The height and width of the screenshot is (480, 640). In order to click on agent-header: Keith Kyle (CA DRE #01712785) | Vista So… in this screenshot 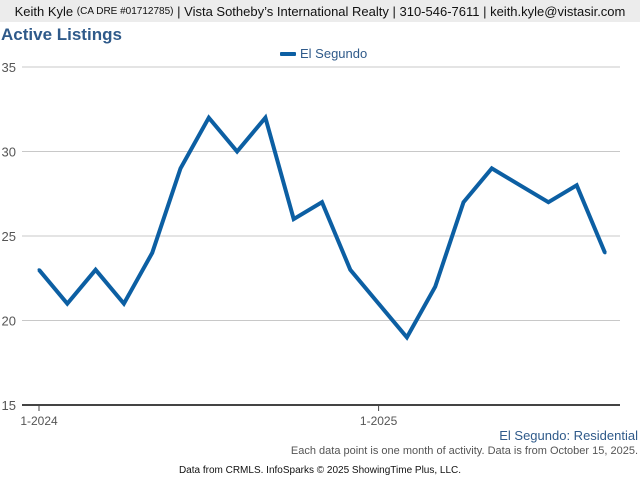, I will do `click(320, 11)`.